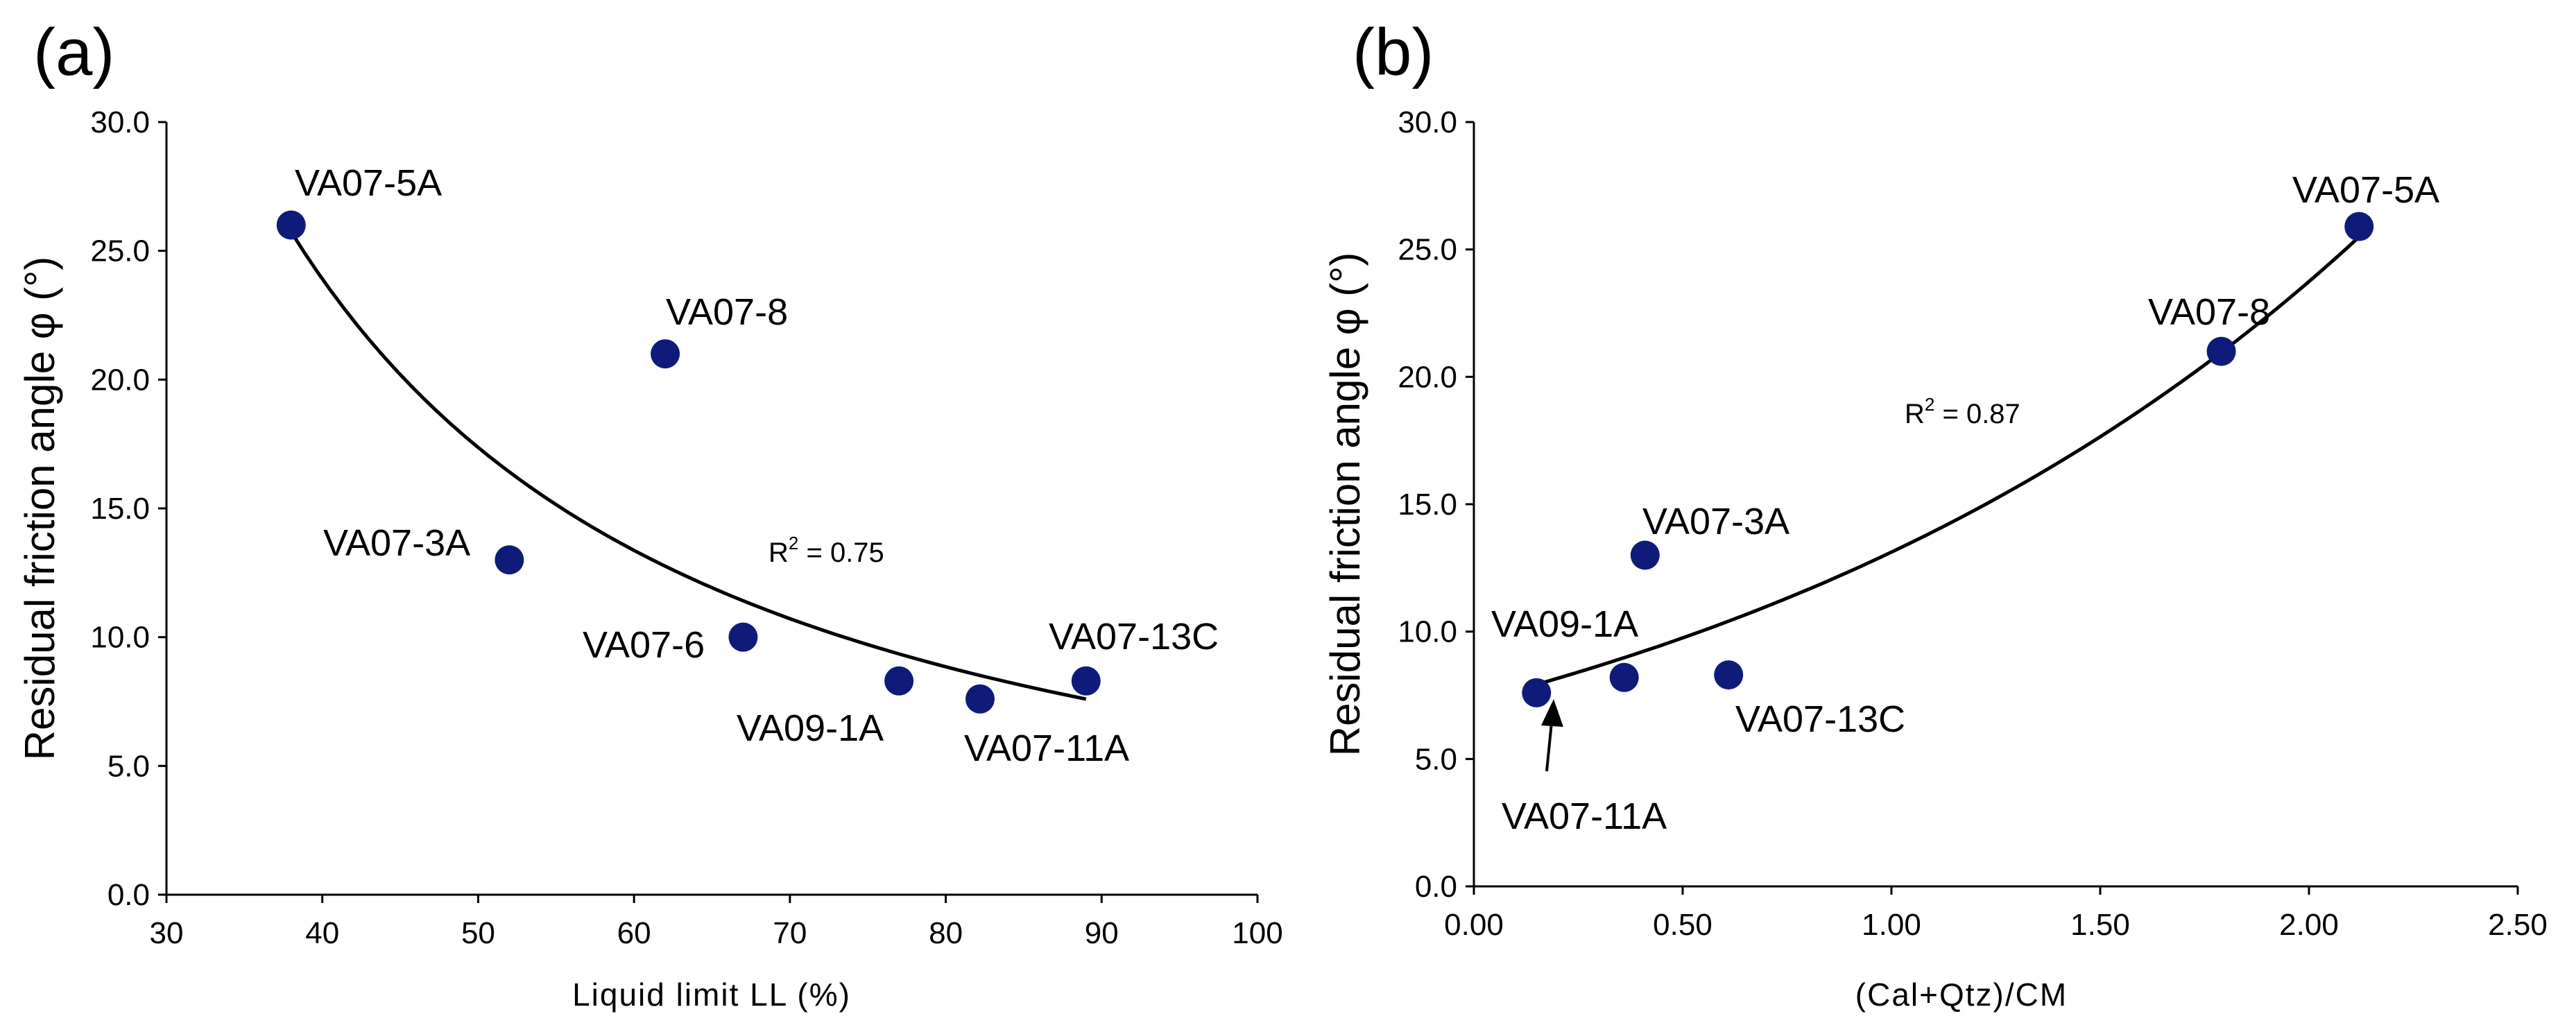 The width and height of the screenshot is (2576, 1023). Describe the element at coordinates (1134, 636) in the screenshot. I see `panel-a-label-va07-13c: VA07-13C` at that location.